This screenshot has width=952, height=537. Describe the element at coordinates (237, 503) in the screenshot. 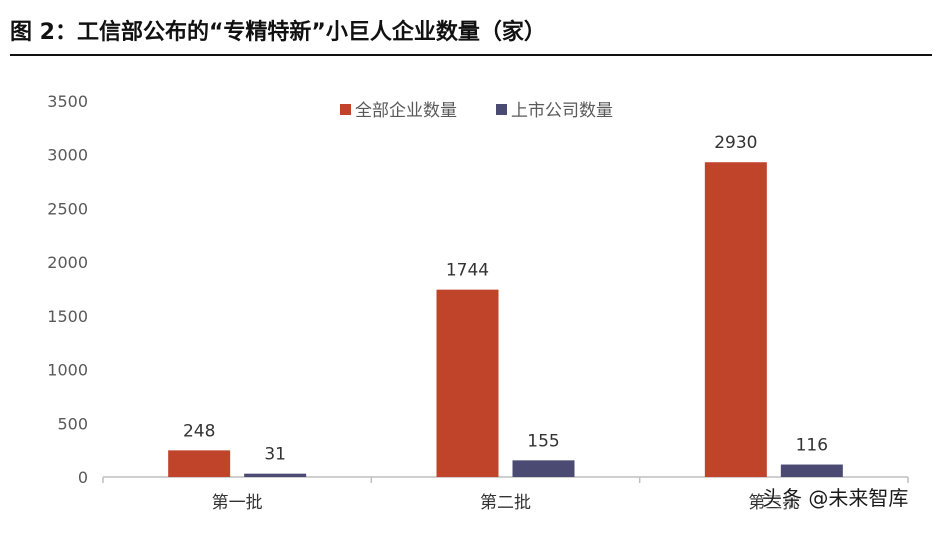

I see `x-category-label: 第一批` at that location.